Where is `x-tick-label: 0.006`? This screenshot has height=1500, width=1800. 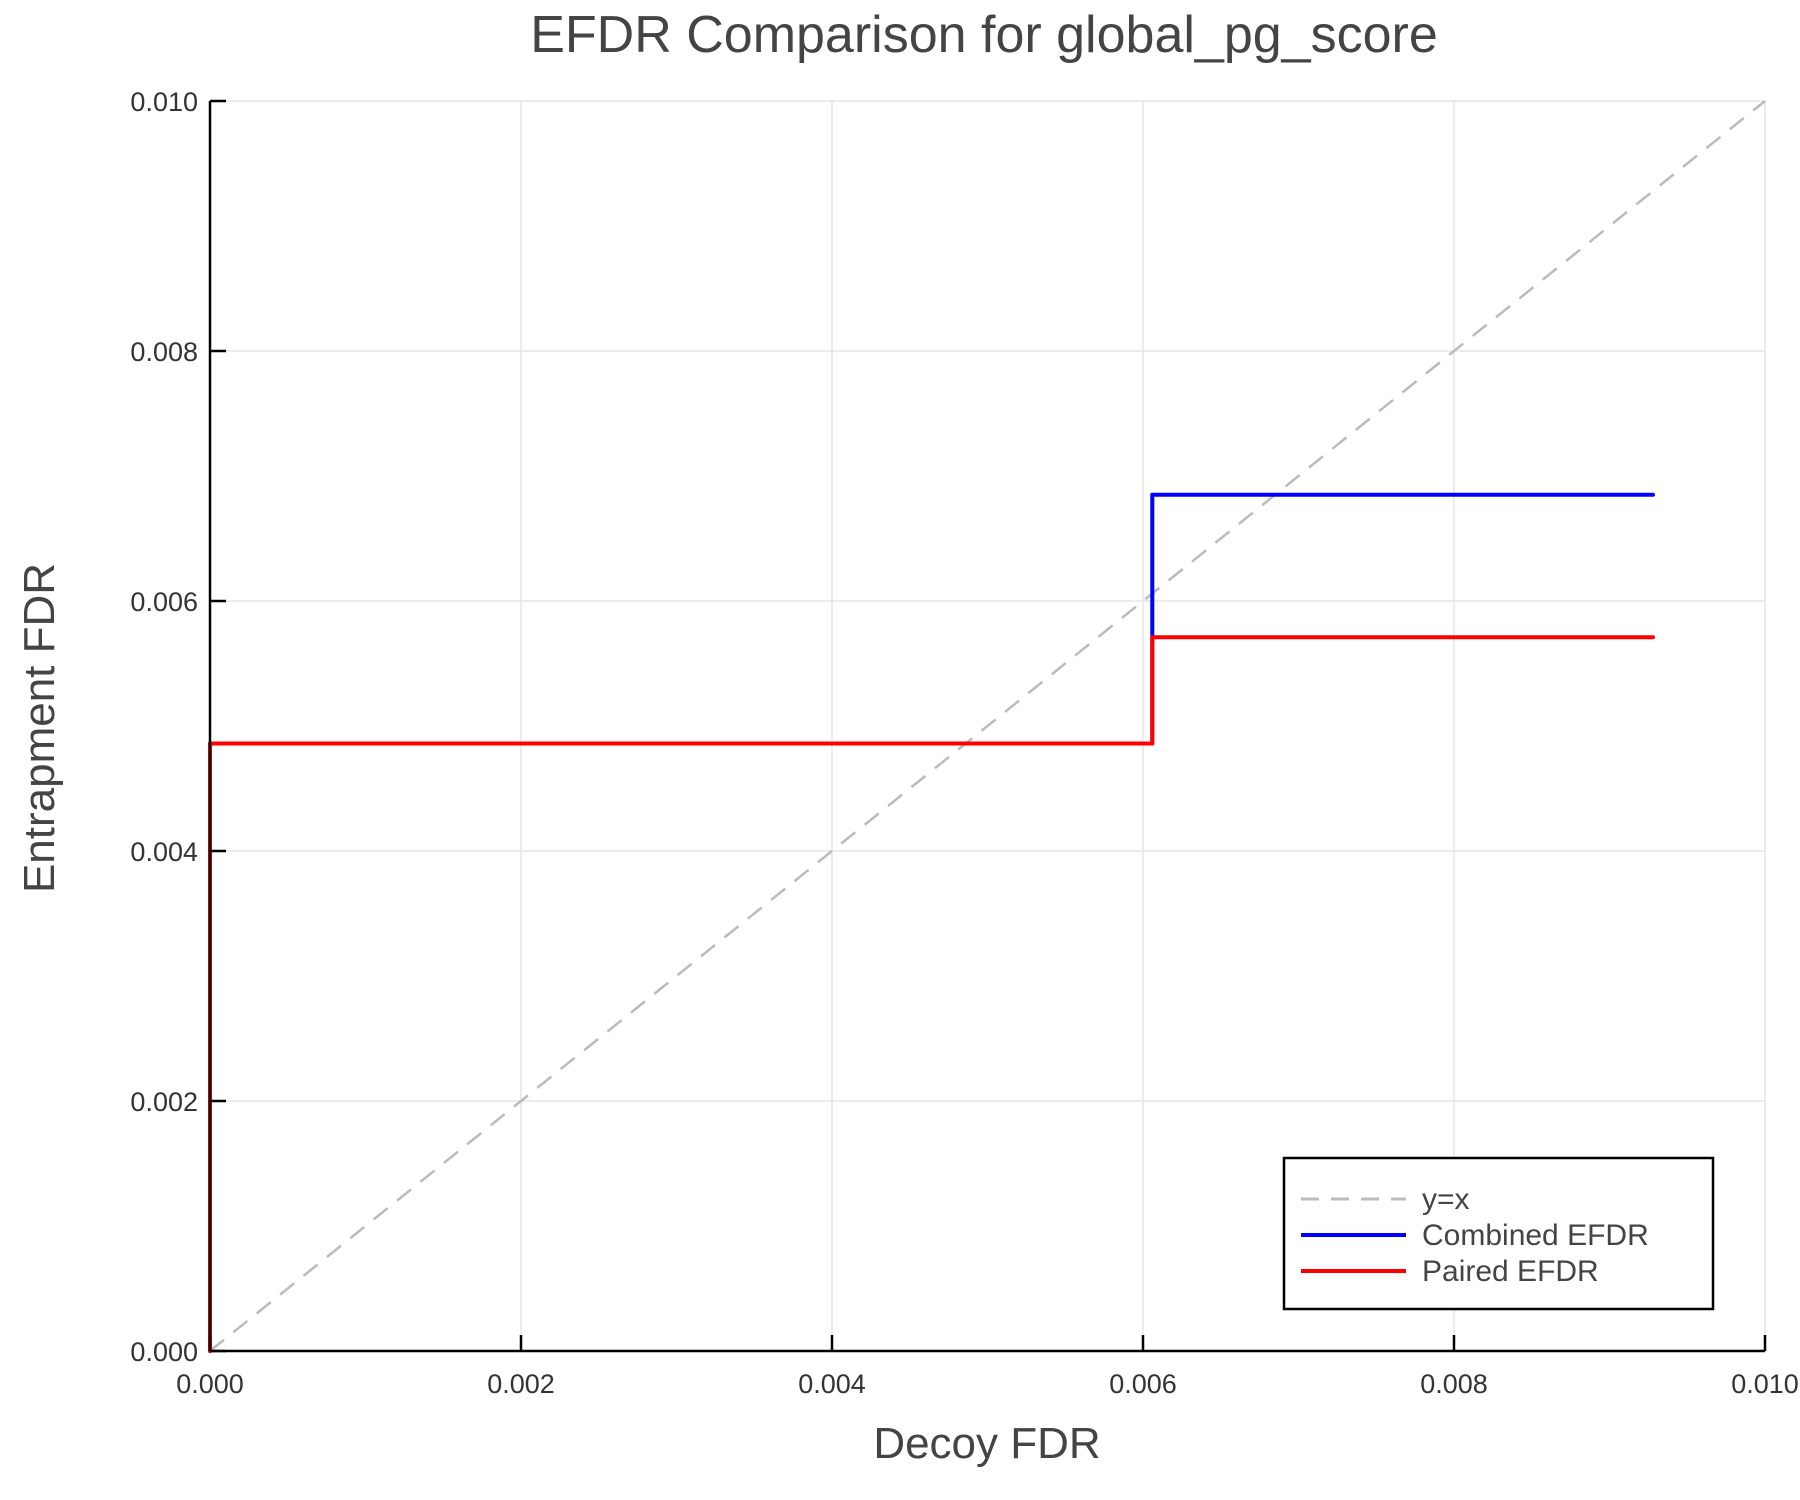
x-tick-label: 0.006 is located at coordinates (1143, 1384).